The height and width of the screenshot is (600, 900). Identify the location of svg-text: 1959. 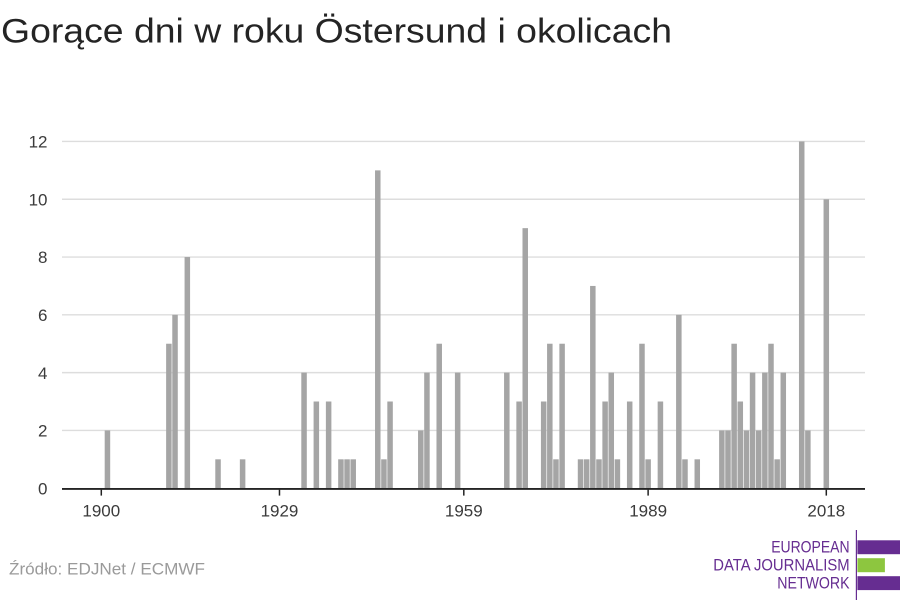
(464, 510).